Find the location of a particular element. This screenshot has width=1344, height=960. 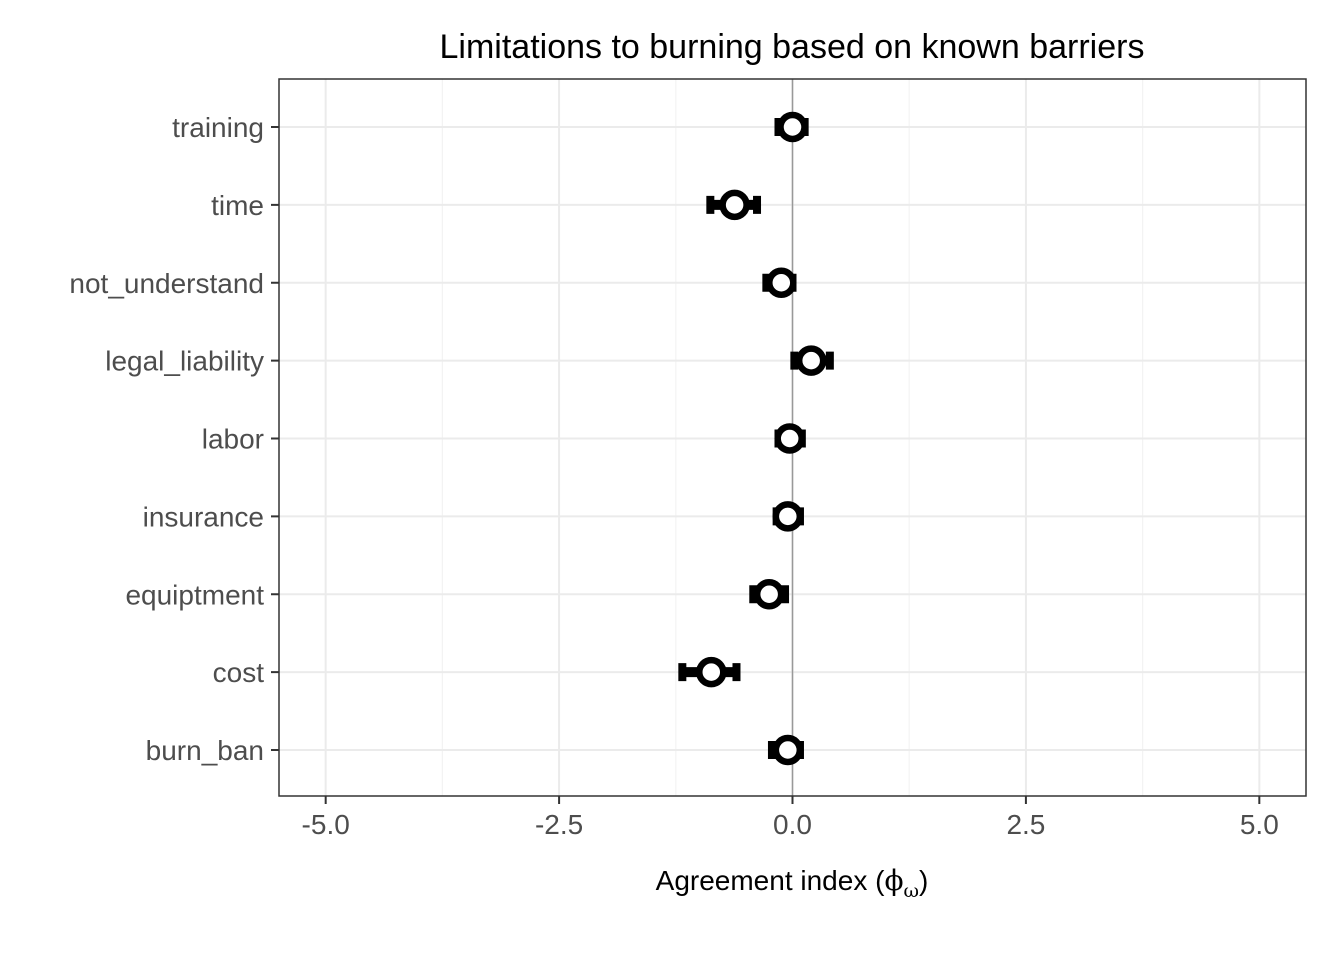

x-axis-title-symbol: ϕ is located at coordinates (893, 880).